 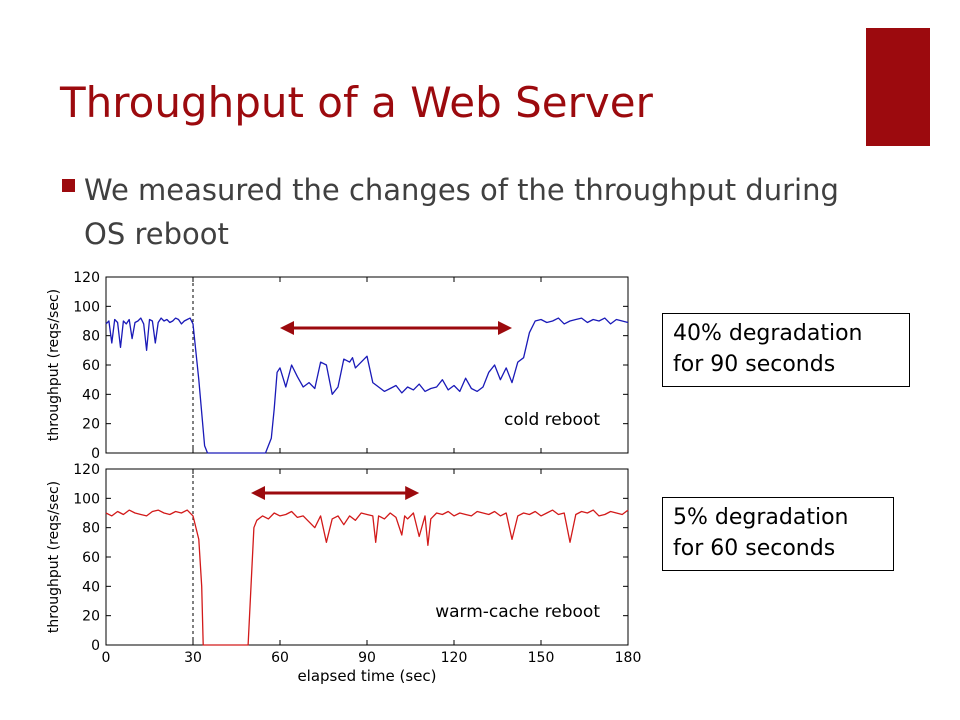 I want to click on accent-bar, so click(x=898, y=87).